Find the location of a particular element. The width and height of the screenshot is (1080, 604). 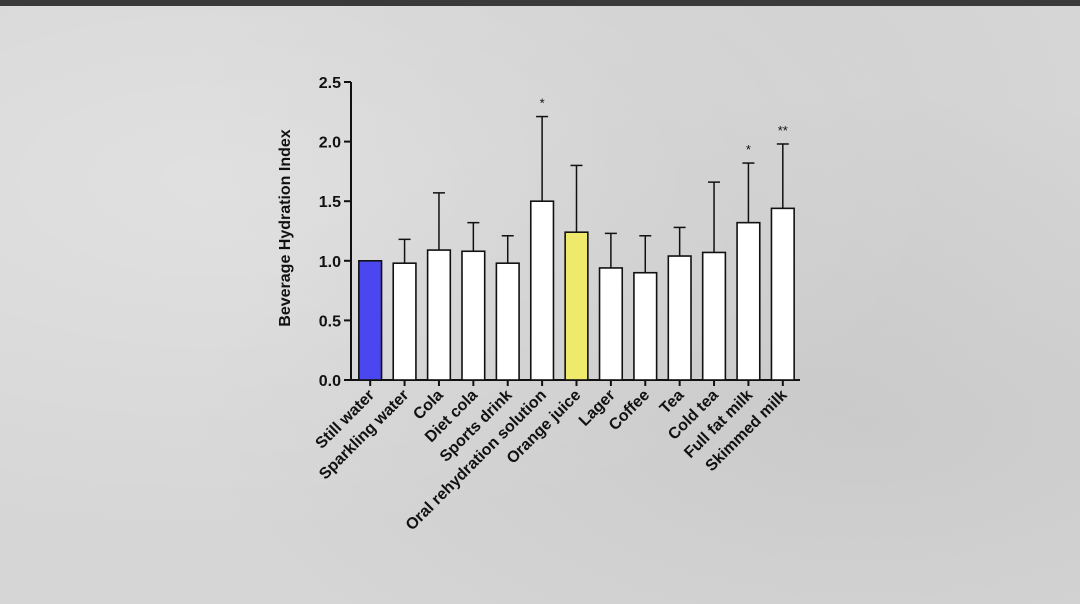

y-axis-label-group: Beverage Hydration Index is located at coordinates (285, 228).